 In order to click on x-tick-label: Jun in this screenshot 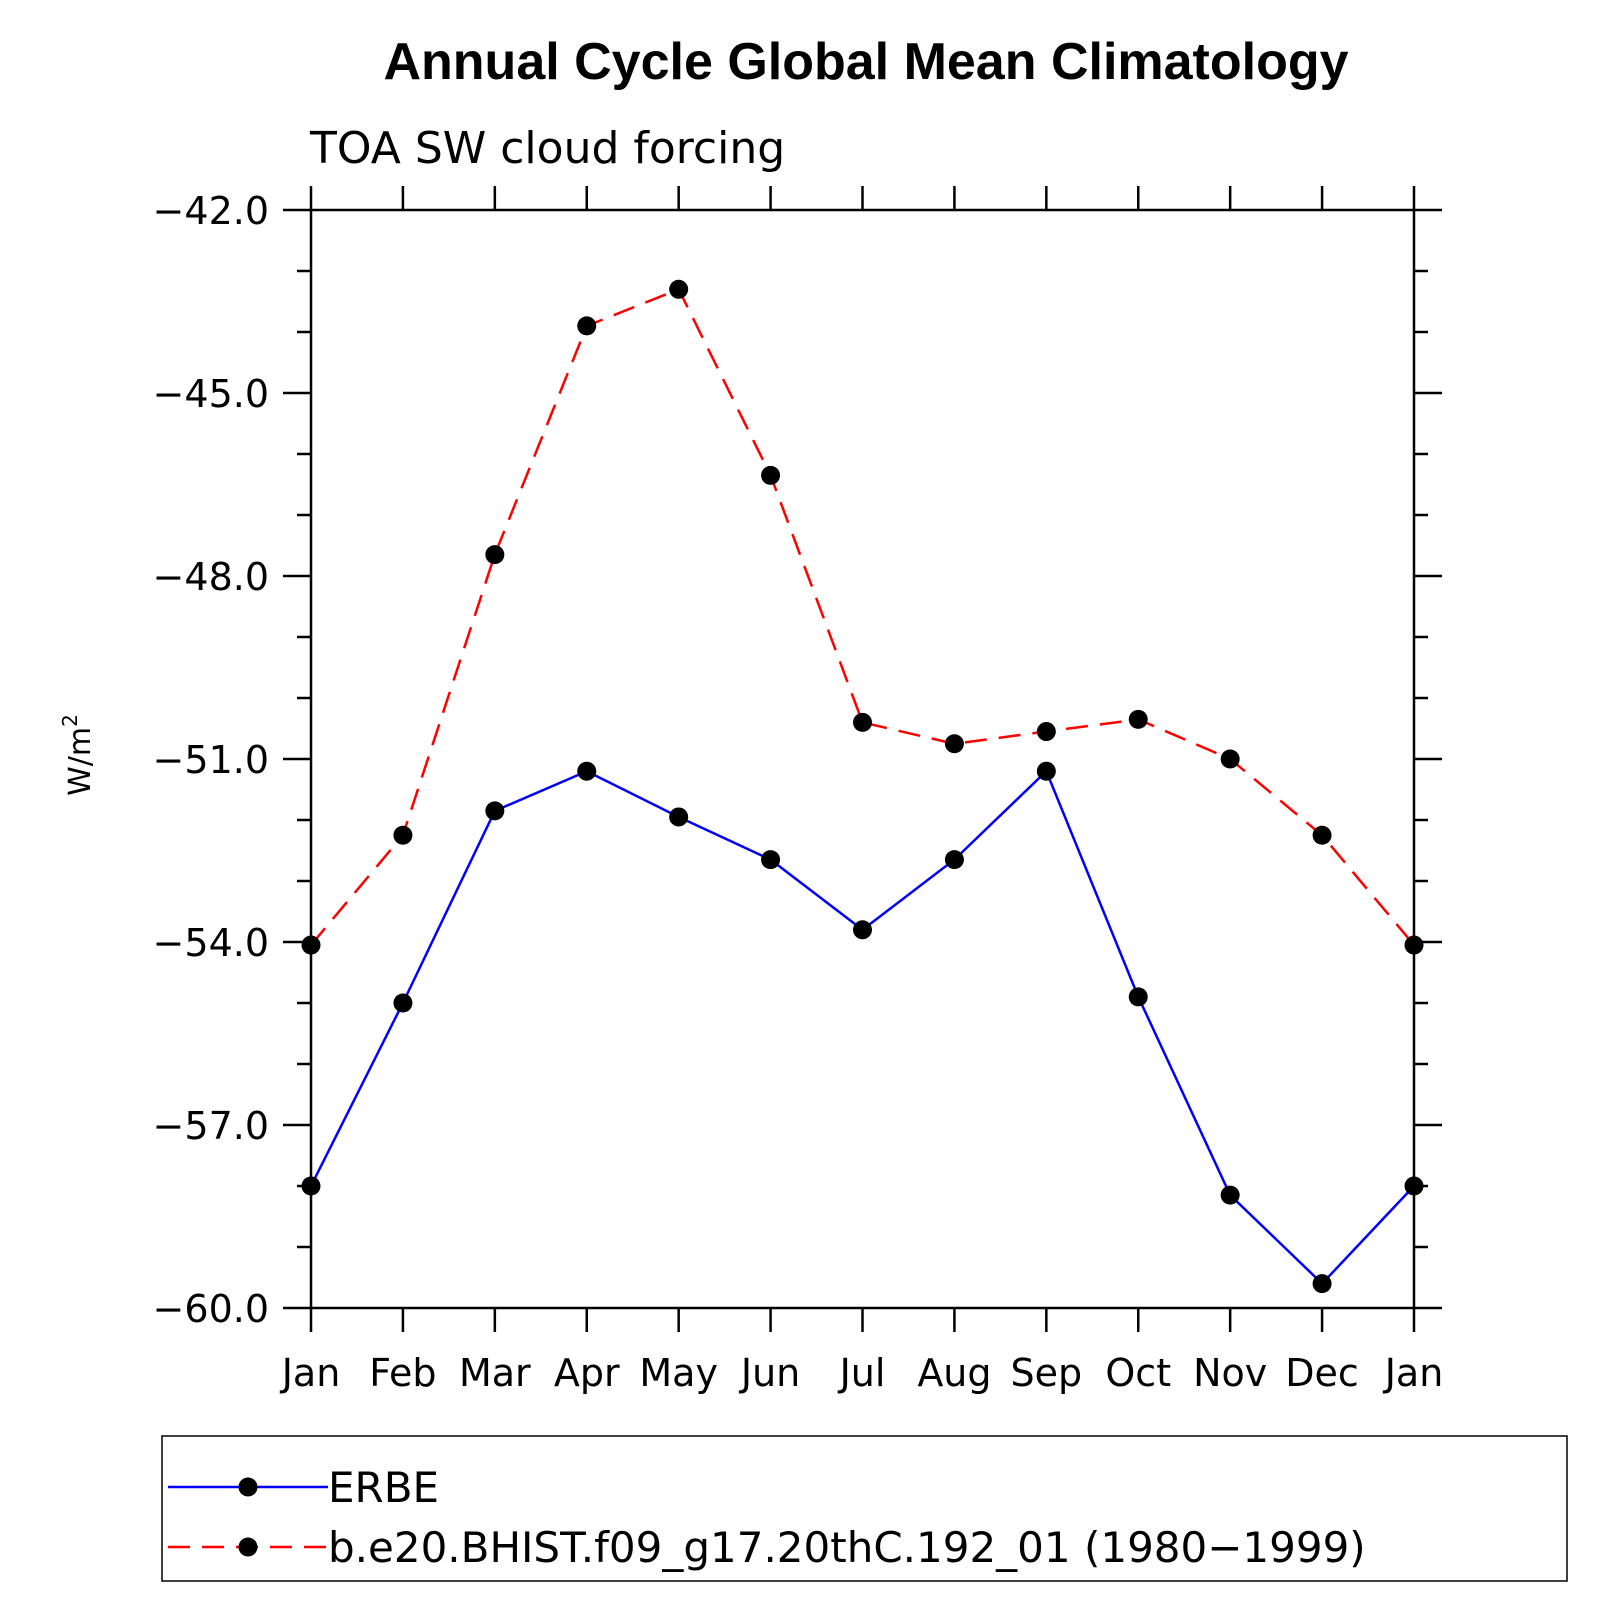, I will do `click(769, 1373)`.